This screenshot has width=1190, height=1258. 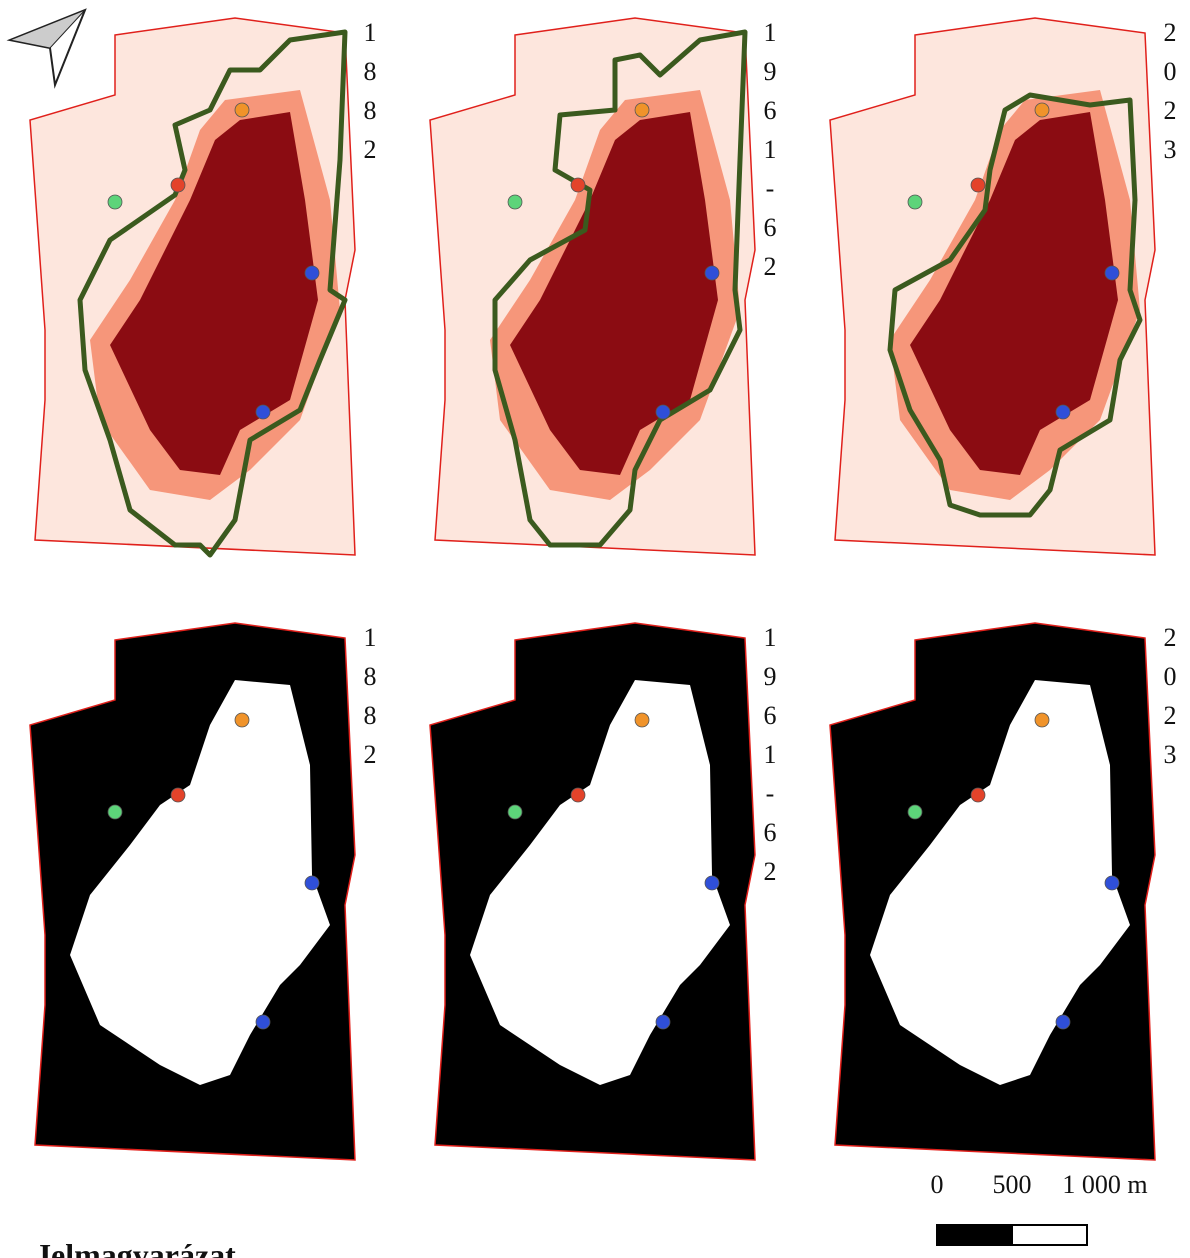 I want to click on scale-label: 1 000 m, so click(x=1104, y=1184).